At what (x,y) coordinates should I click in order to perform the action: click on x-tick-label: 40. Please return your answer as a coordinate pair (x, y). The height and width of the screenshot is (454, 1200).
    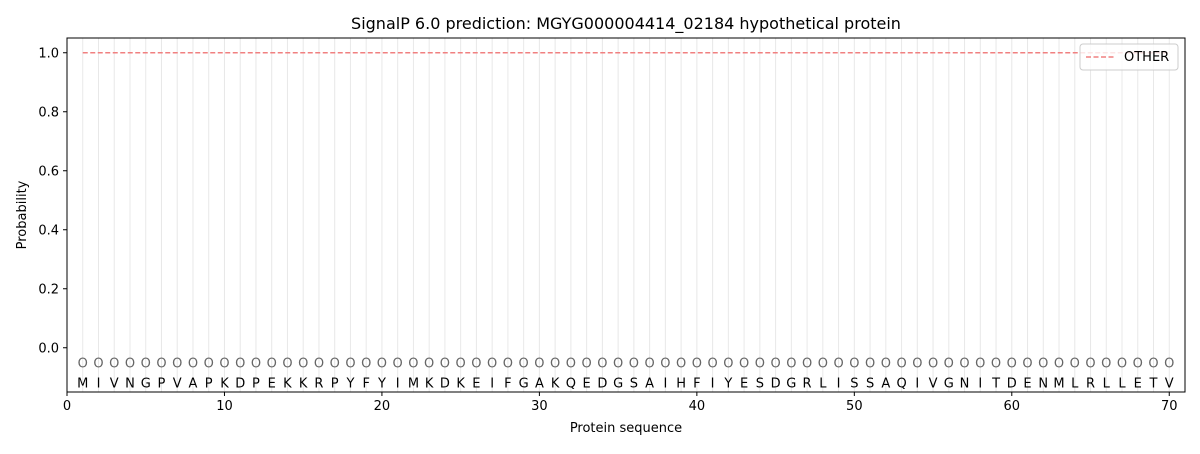
    Looking at the image, I should click on (697, 406).